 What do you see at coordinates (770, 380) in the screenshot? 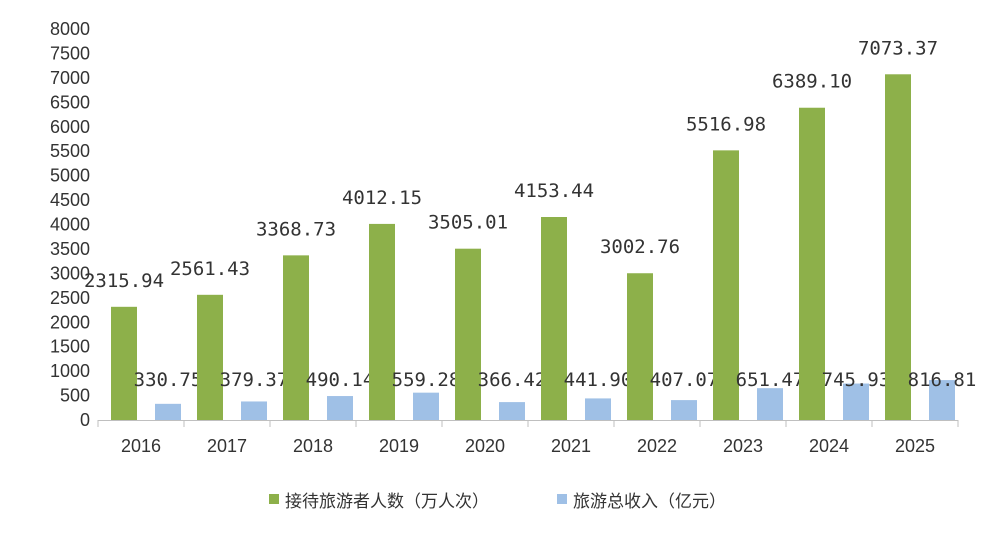
I see `data-label-revenue: 651.47` at bounding box center [770, 380].